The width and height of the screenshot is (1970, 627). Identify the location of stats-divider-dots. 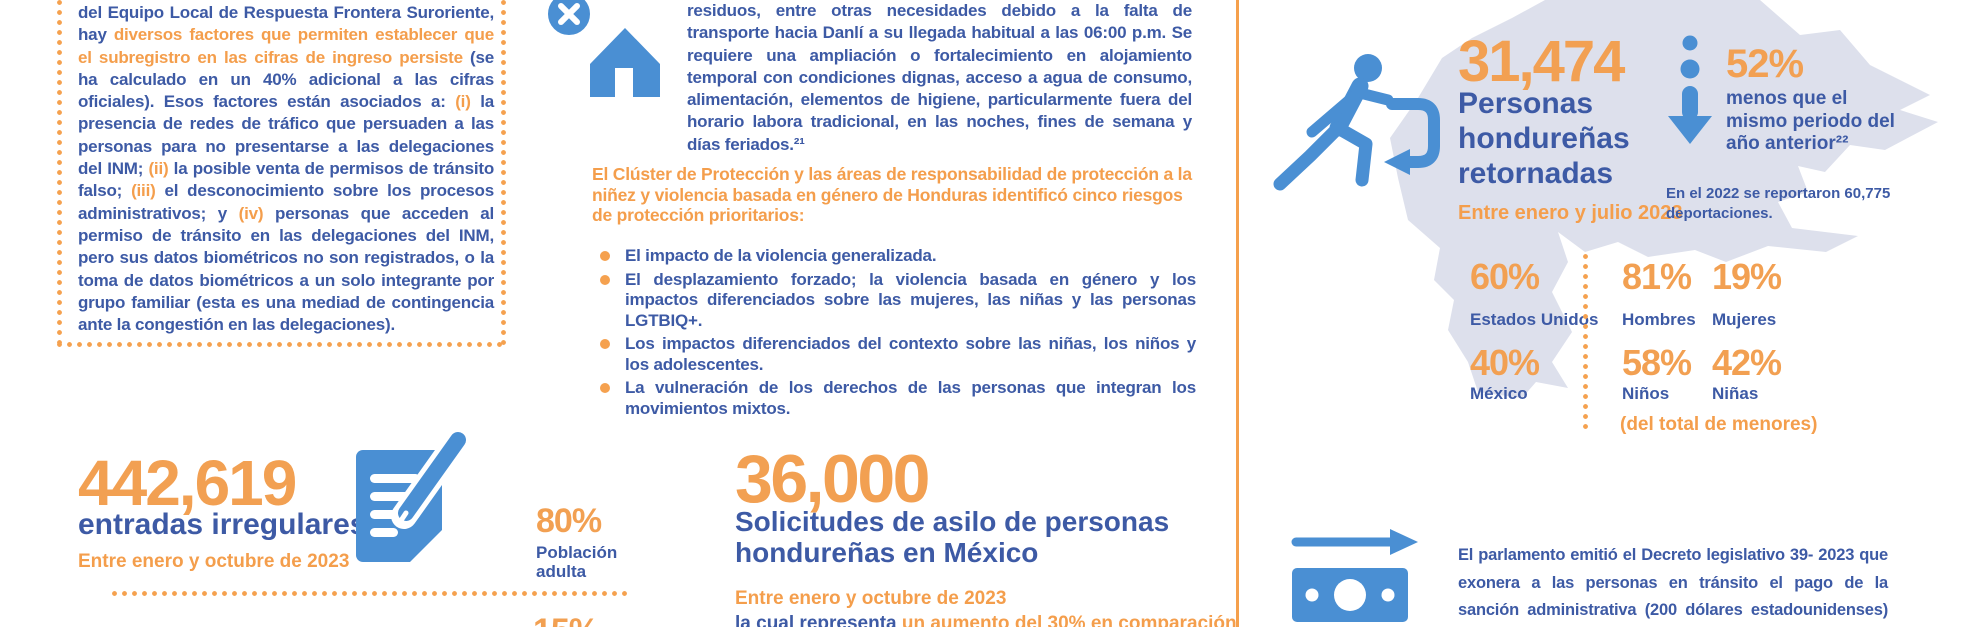
(1585, 343).